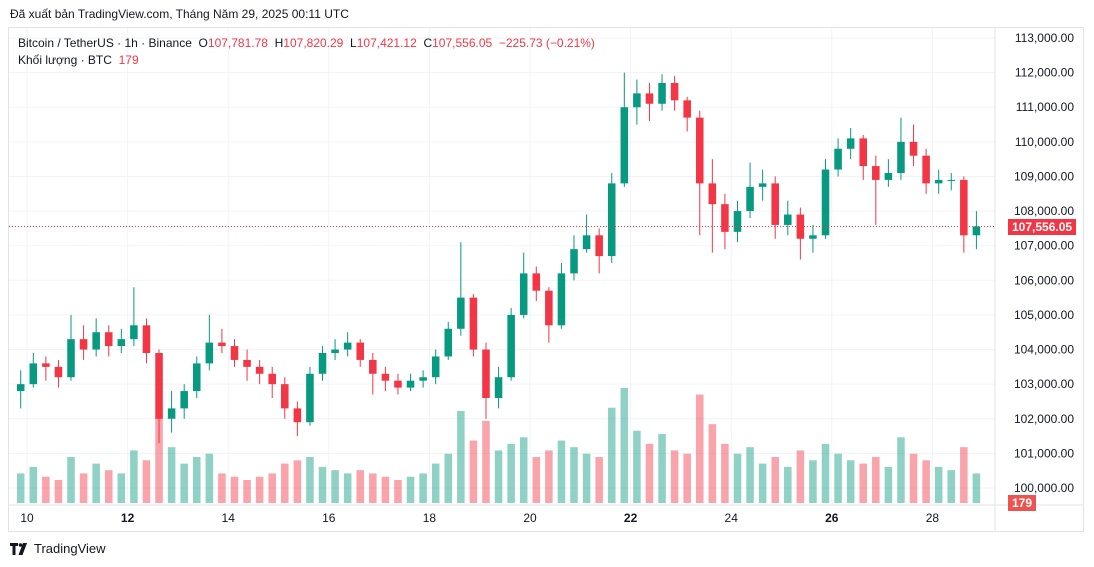 The height and width of the screenshot is (567, 1094). Describe the element at coordinates (462, 43) in the screenshot. I see `close-value: 107,556.05` at that location.